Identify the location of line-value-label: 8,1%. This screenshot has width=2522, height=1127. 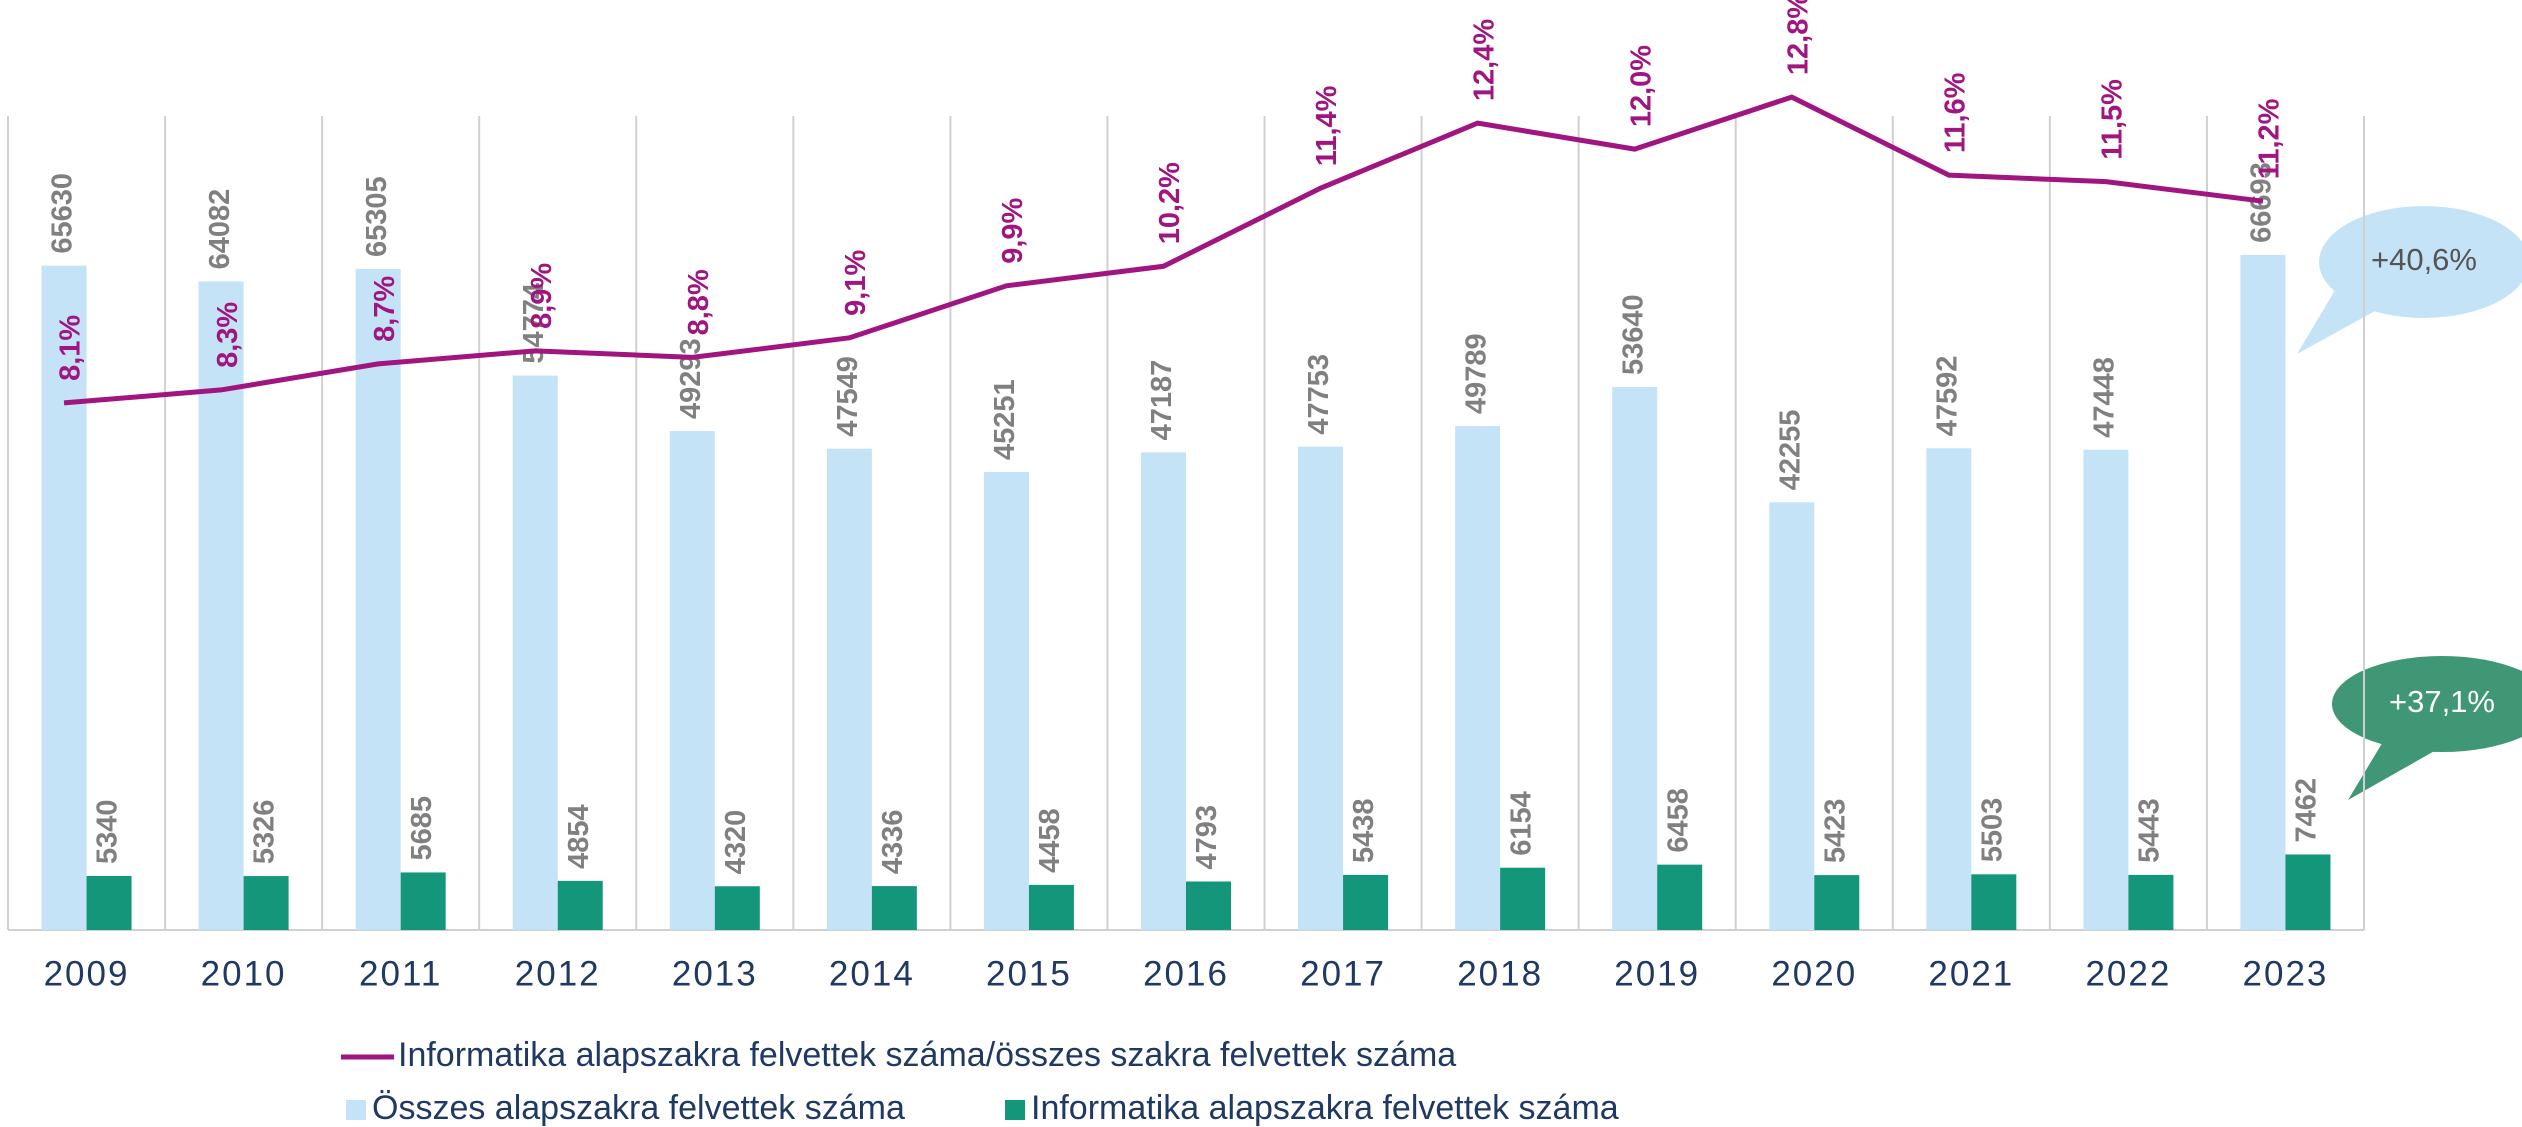
(71, 348).